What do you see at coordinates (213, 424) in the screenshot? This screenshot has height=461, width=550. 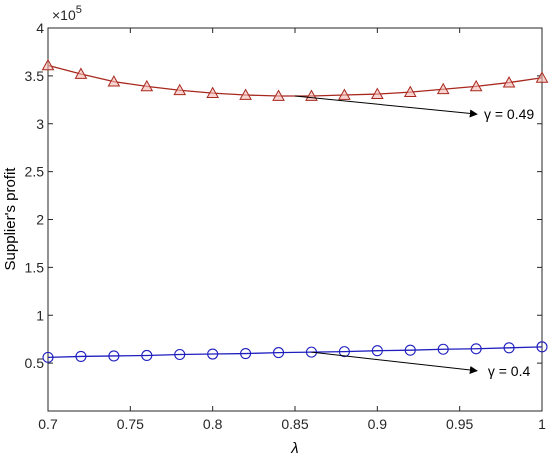 I see `x-tick-label: 0.8` at bounding box center [213, 424].